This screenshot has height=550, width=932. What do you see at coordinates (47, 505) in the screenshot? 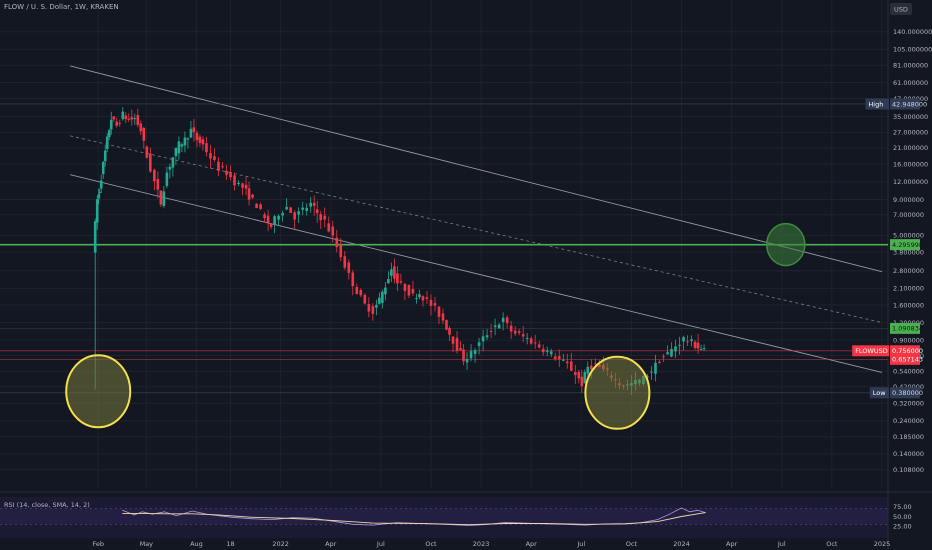
I see `rsi-header: RSI (14, close, SMA, 14, 2)` at bounding box center [47, 505].